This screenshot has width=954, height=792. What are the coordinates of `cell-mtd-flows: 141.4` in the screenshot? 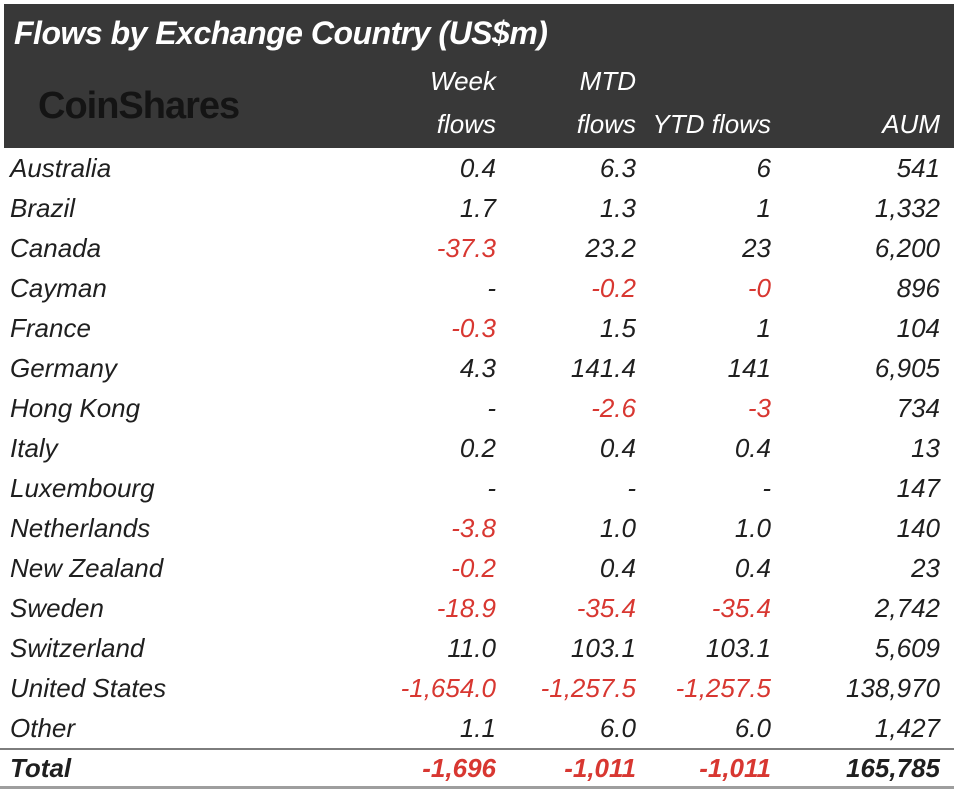 It's located at (603, 367).